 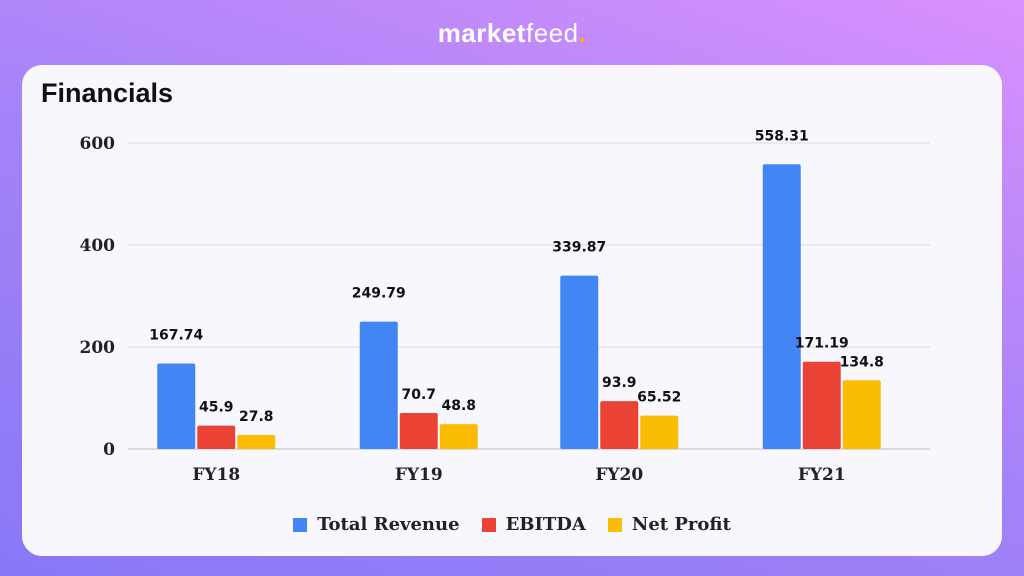 What do you see at coordinates (176, 335) in the screenshot?
I see `data-label: 167.74` at bounding box center [176, 335].